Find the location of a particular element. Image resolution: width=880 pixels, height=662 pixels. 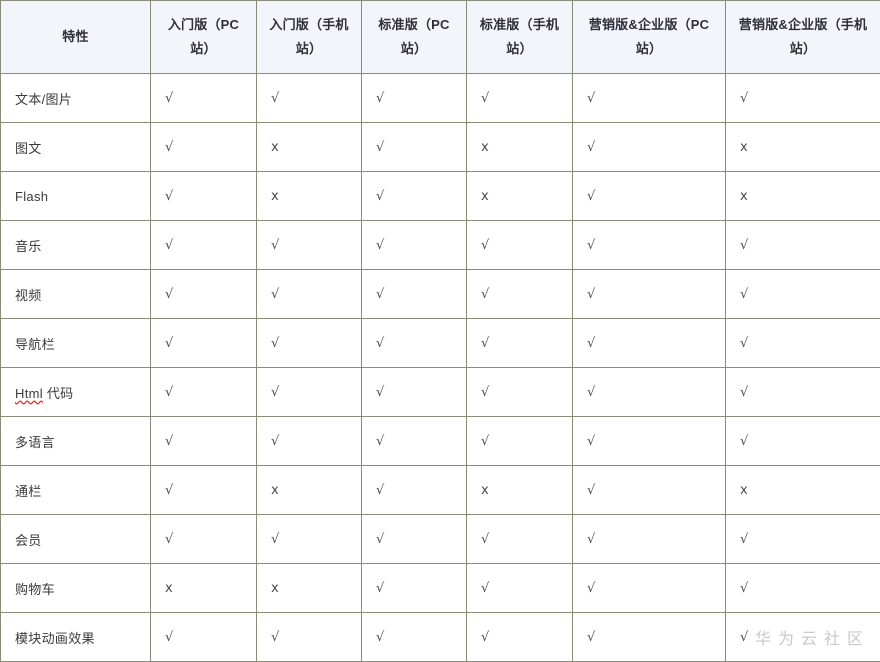

misspelled-word: Html is located at coordinates (29, 393).